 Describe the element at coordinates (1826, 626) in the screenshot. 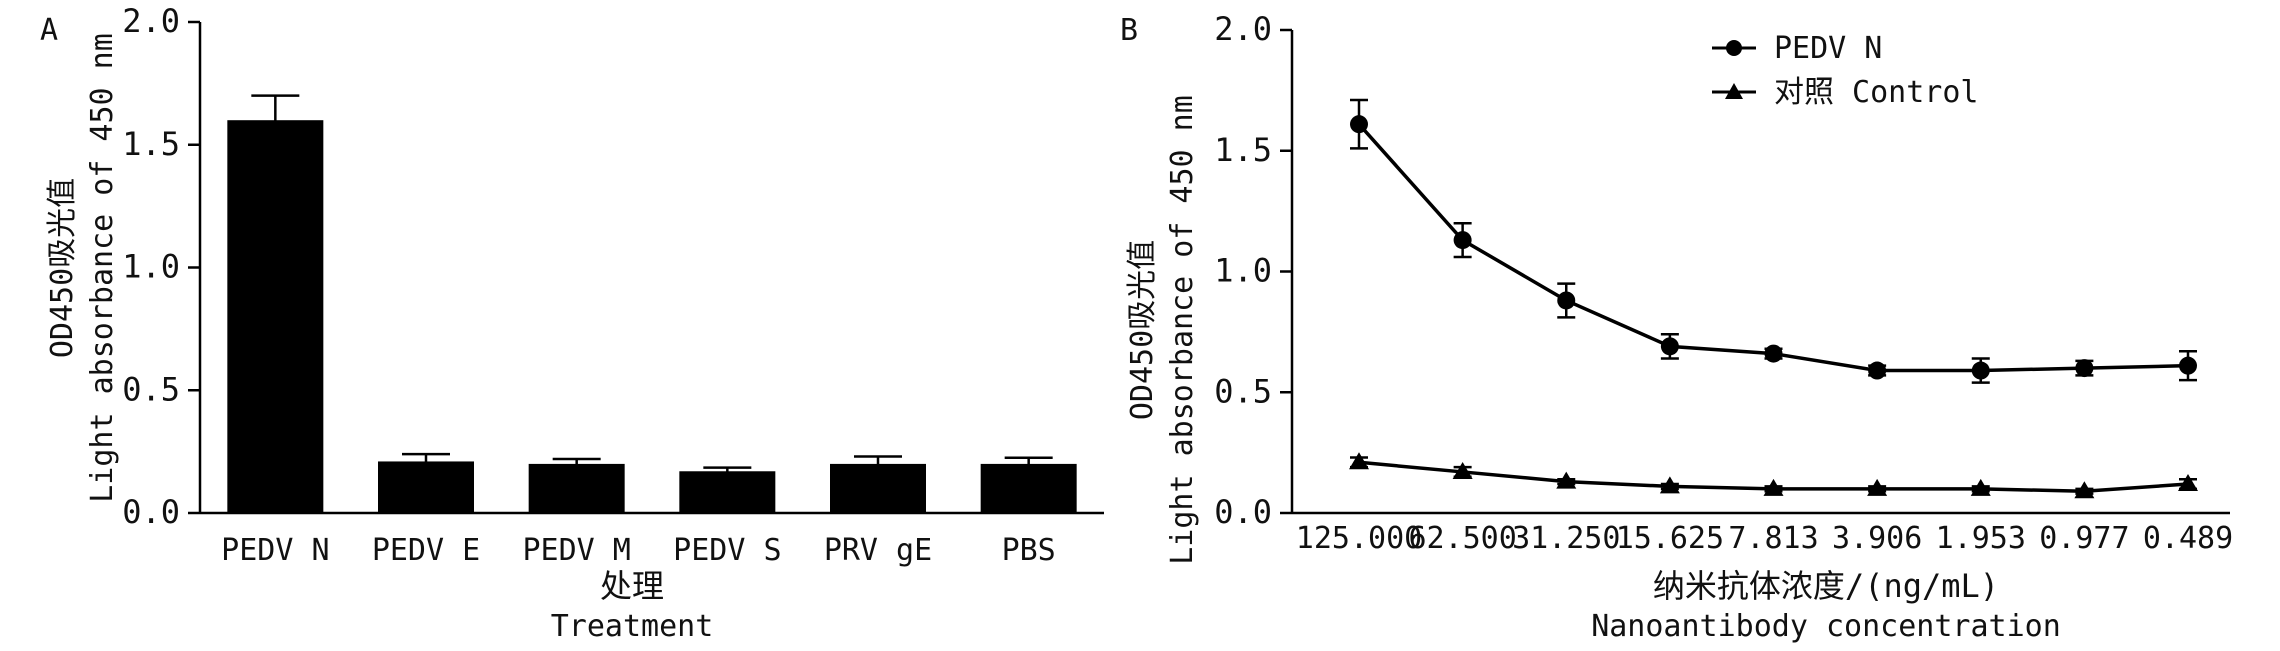

I see `panel-b-xlabel-en: Nanoantibody concentration` at that location.